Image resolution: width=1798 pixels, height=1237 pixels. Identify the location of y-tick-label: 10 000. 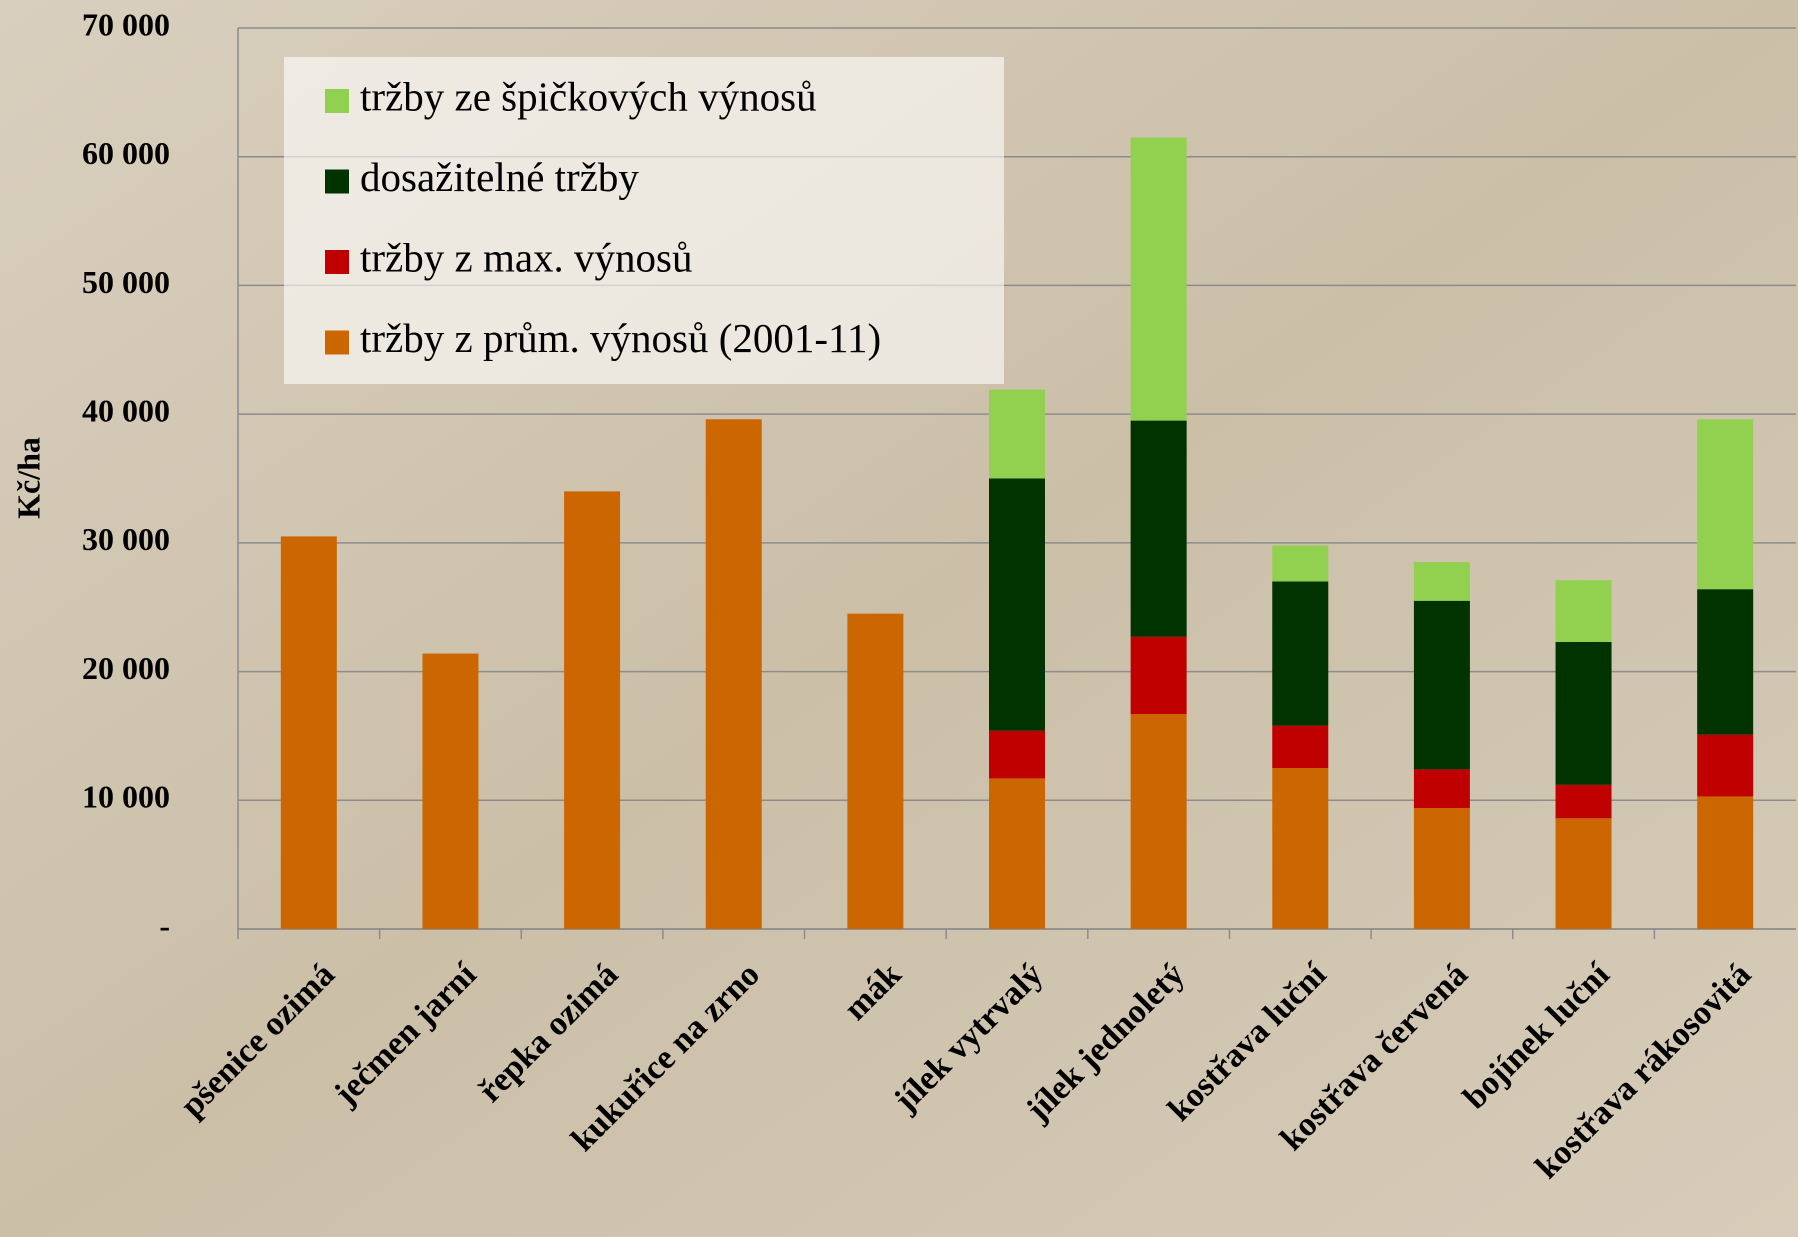
(126, 797).